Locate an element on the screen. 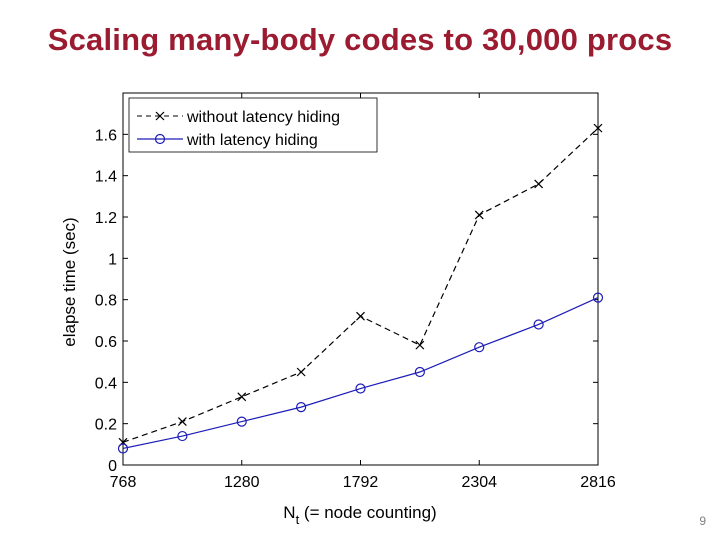  y-tick-label: 0 is located at coordinates (112, 466).